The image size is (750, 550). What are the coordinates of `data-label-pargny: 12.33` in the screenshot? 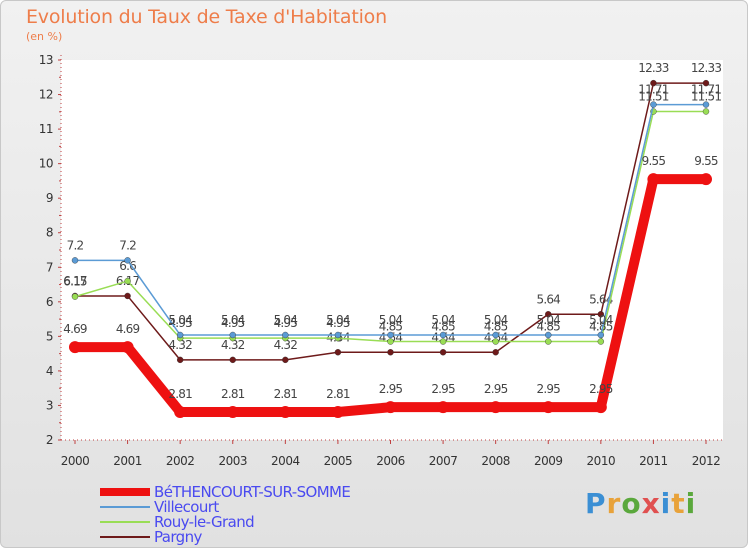 It's located at (653, 68).